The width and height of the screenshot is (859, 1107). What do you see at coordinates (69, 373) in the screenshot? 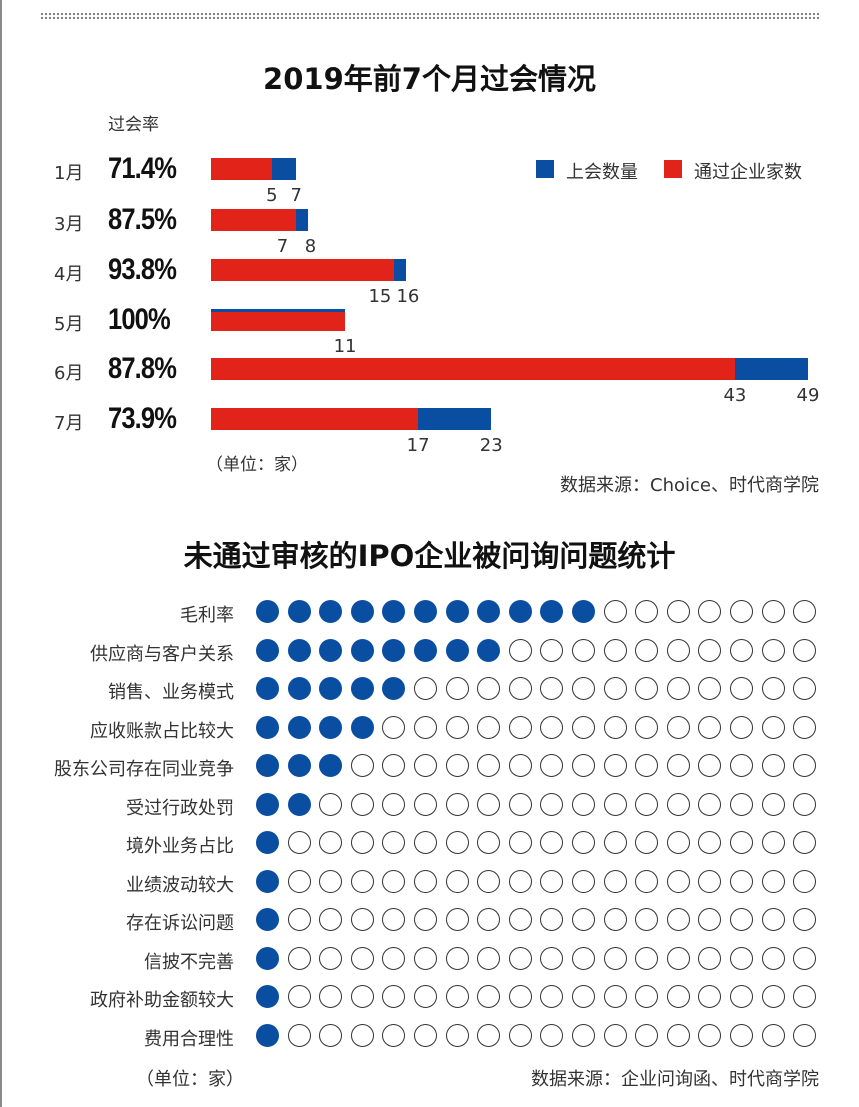
I see `month-label: 6月` at bounding box center [69, 373].